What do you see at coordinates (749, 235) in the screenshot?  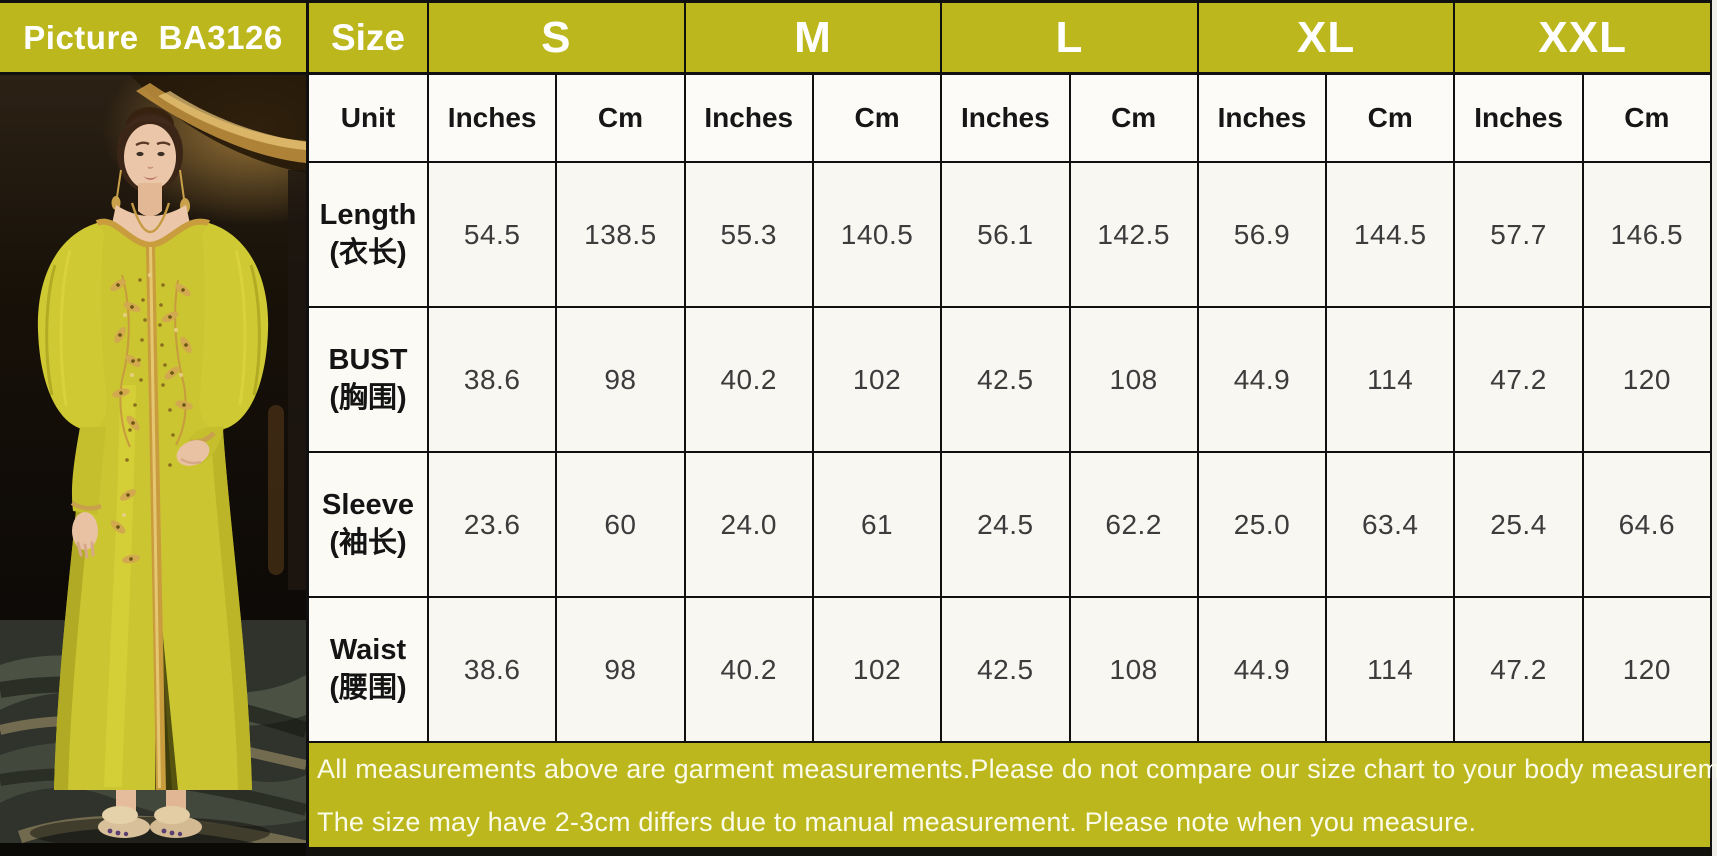 I see `value-cell: 55.3` at bounding box center [749, 235].